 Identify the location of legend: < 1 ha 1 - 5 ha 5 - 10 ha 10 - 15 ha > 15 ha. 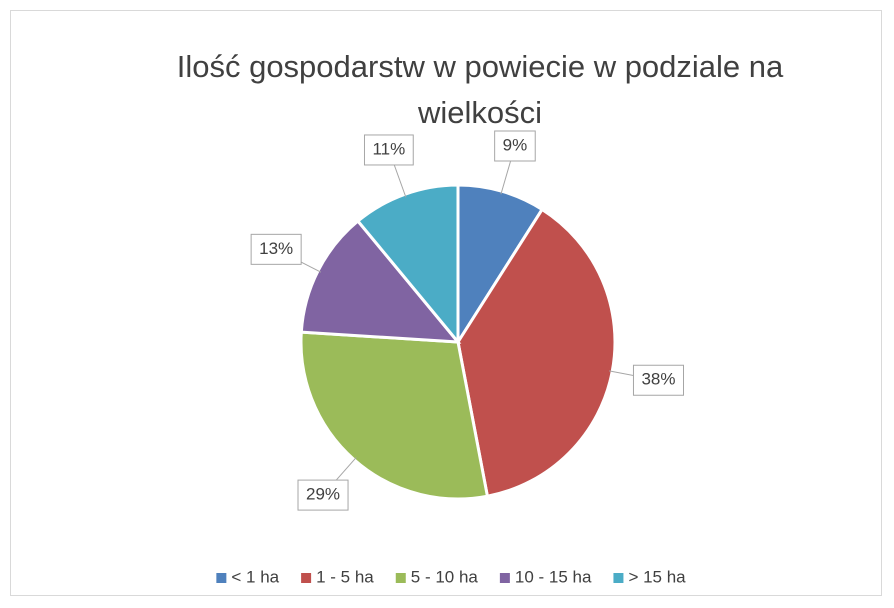
(451, 576).